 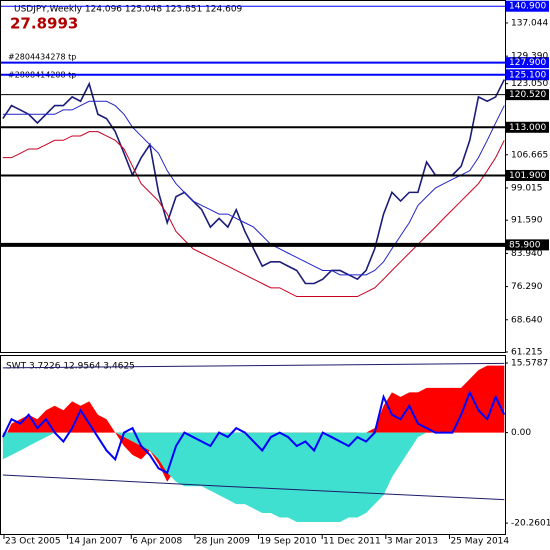 What do you see at coordinates (529, 23) in the screenshot?
I see `y-tick-label: 137.044` at bounding box center [529, 23].